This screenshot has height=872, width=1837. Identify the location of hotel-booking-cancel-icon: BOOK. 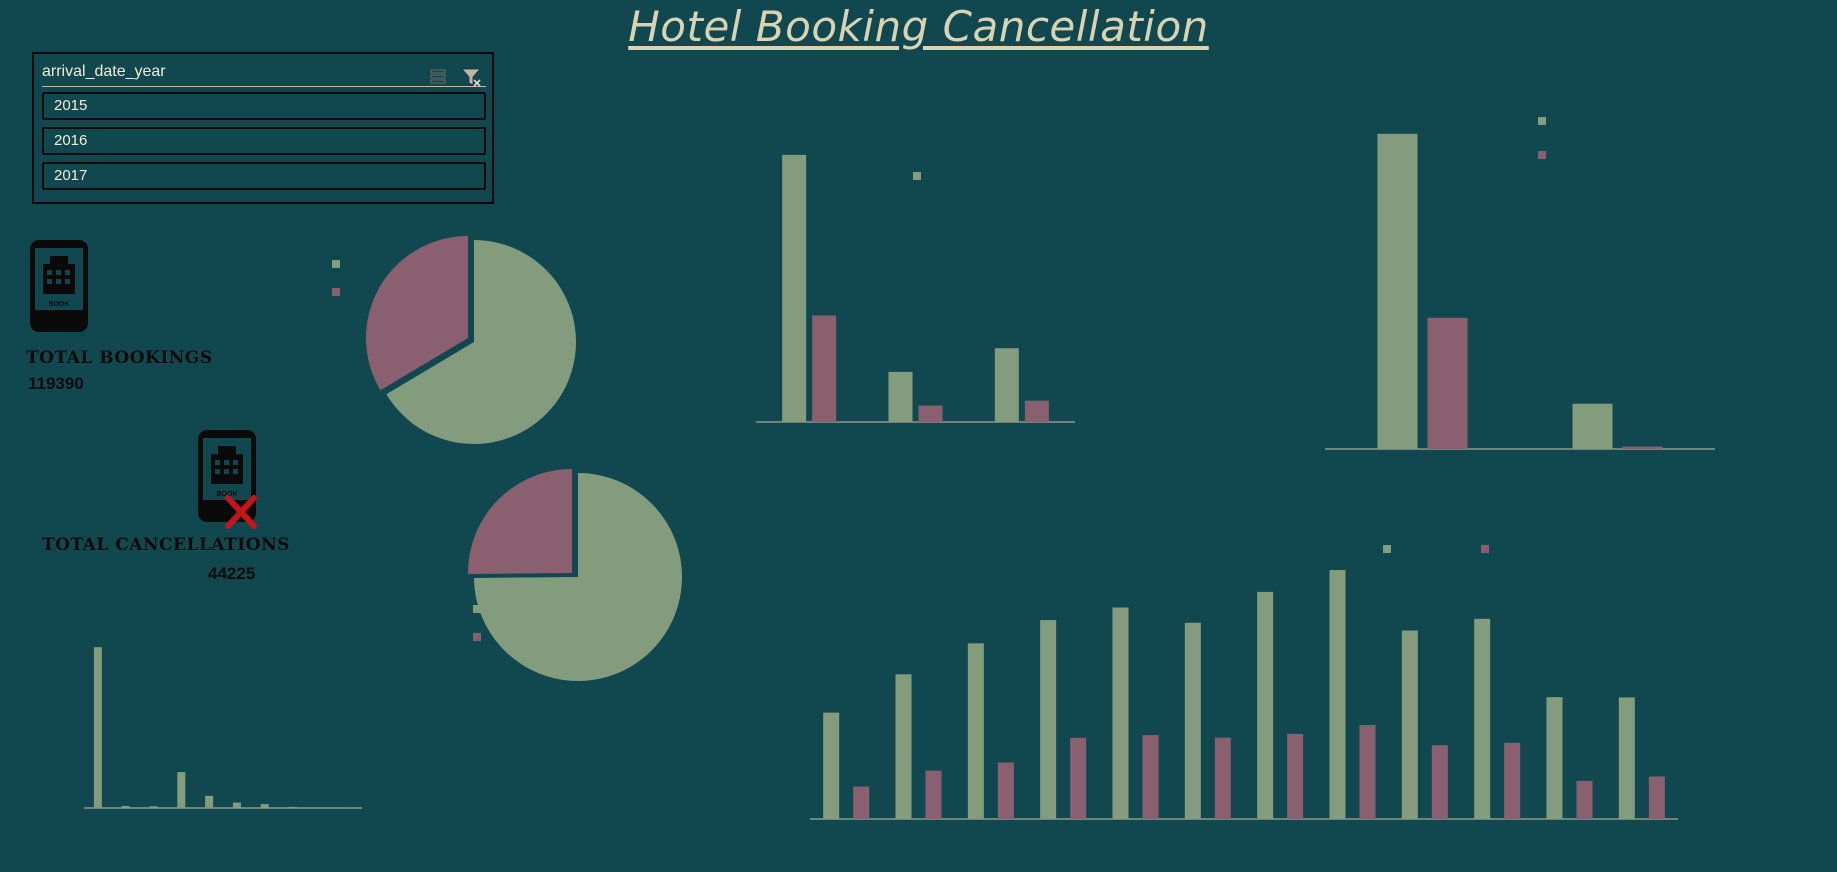
(229, 482).